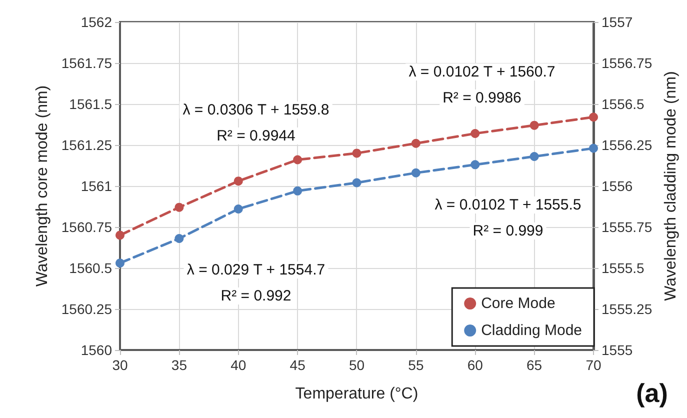 The height and width of the screenshot is (418, 687). I want to click on annotation: R² = 0.9986, so click(482, 98).